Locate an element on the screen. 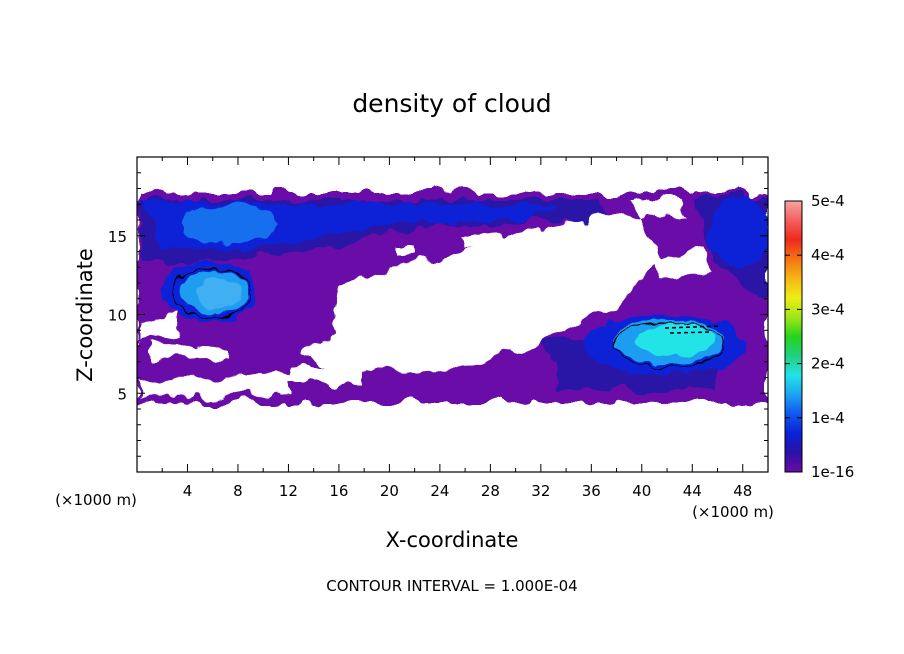  x-tick-label: 8 is located at coordinates (238, 491).